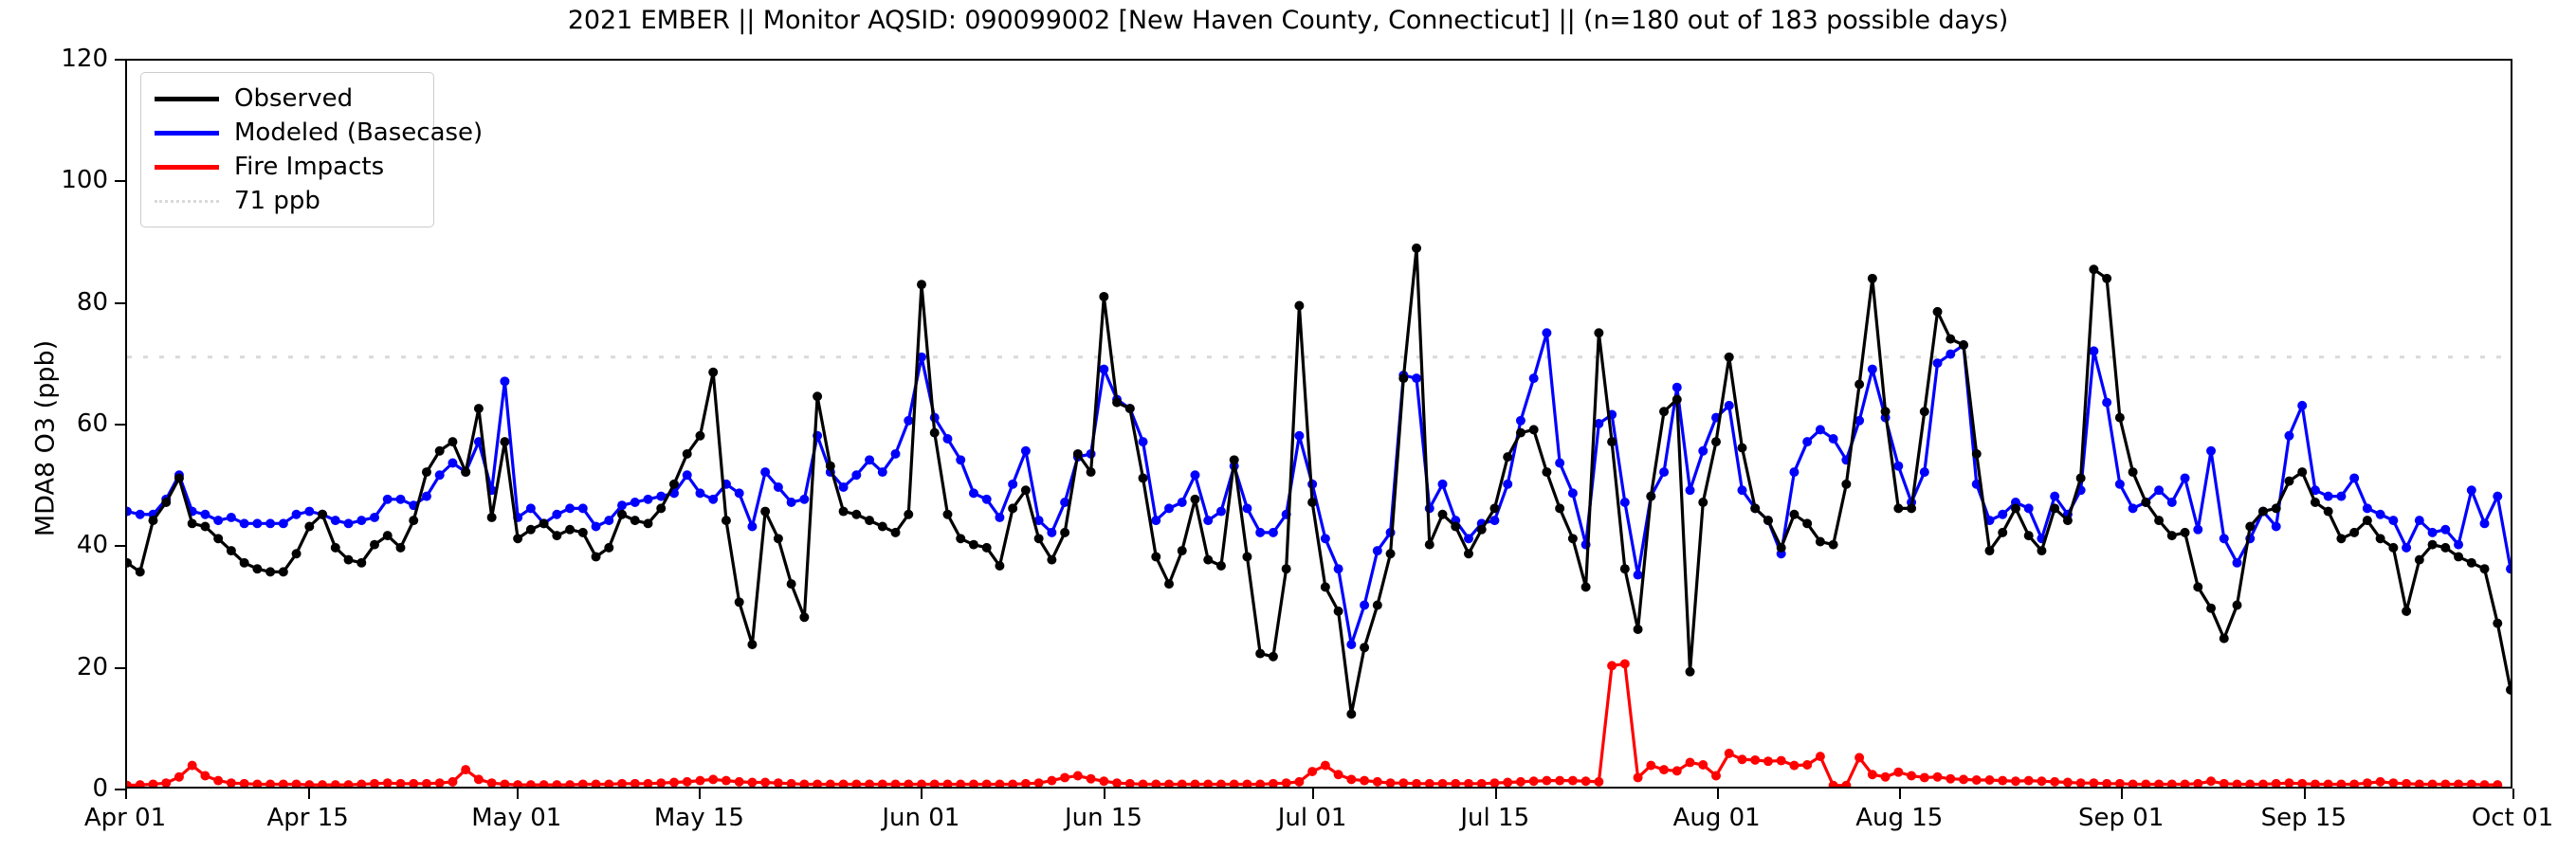  I want to click on legend-item-observed: Observed, so click(287, 99).